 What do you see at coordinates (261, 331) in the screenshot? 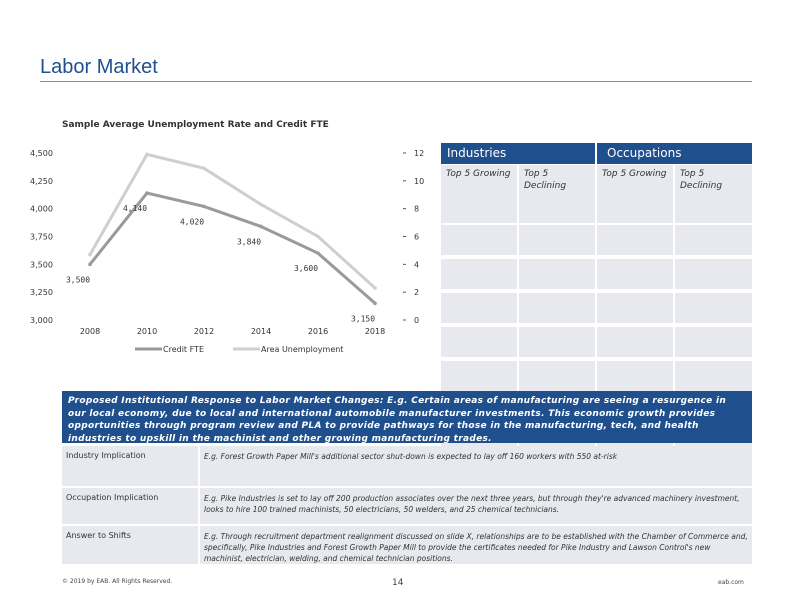
I see `x-tick-label: 2014` at bounding box center [261, 331].